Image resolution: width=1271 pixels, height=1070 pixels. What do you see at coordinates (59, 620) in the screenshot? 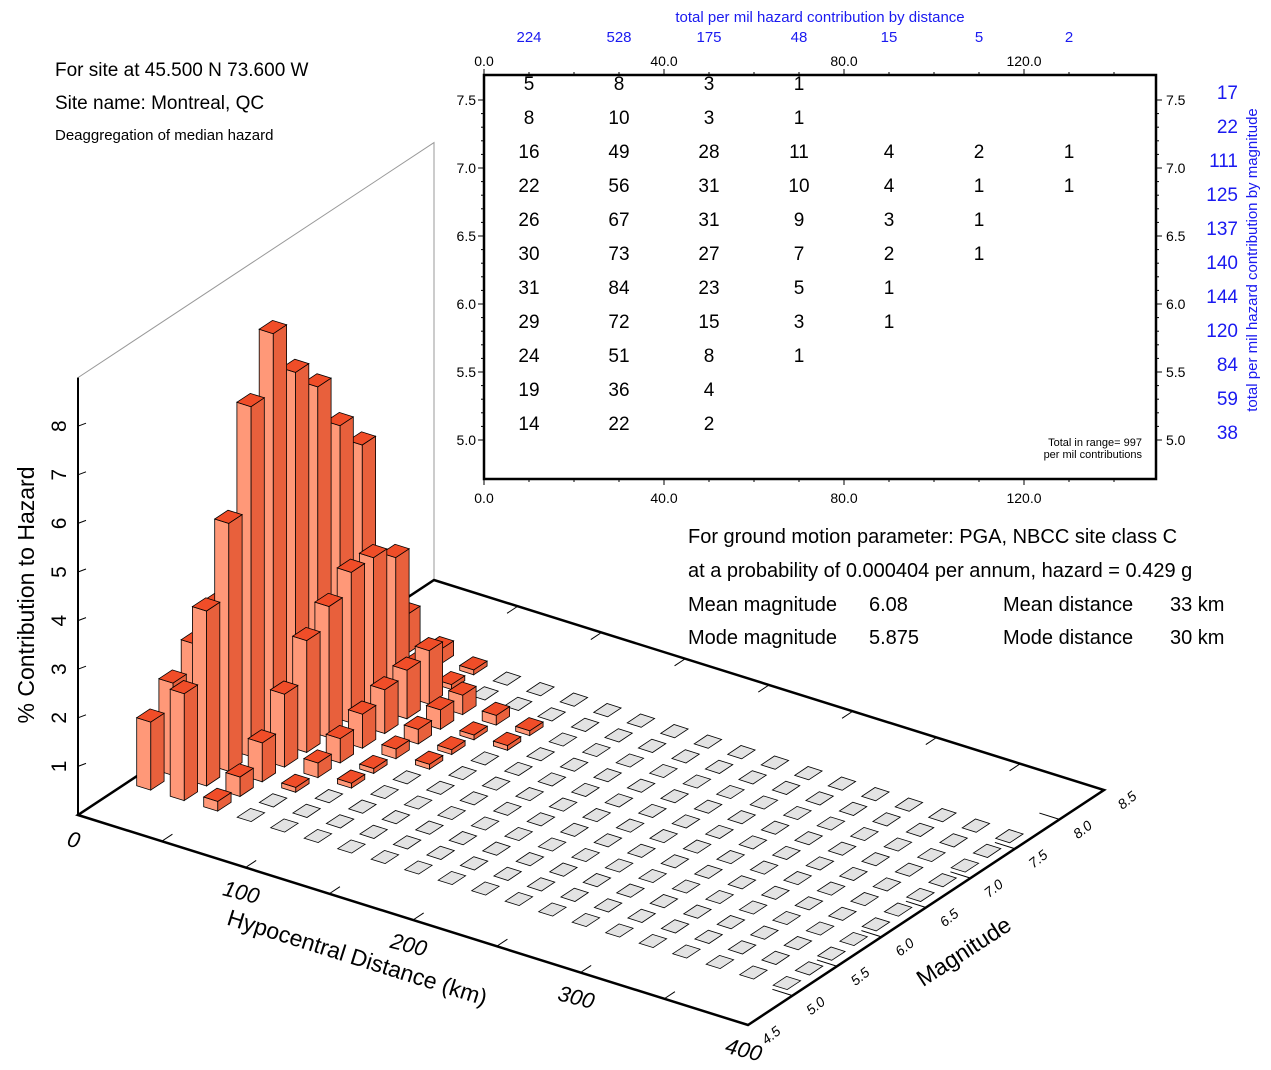
I see `z-tick-label: 4` at bounding box center [59, 620].